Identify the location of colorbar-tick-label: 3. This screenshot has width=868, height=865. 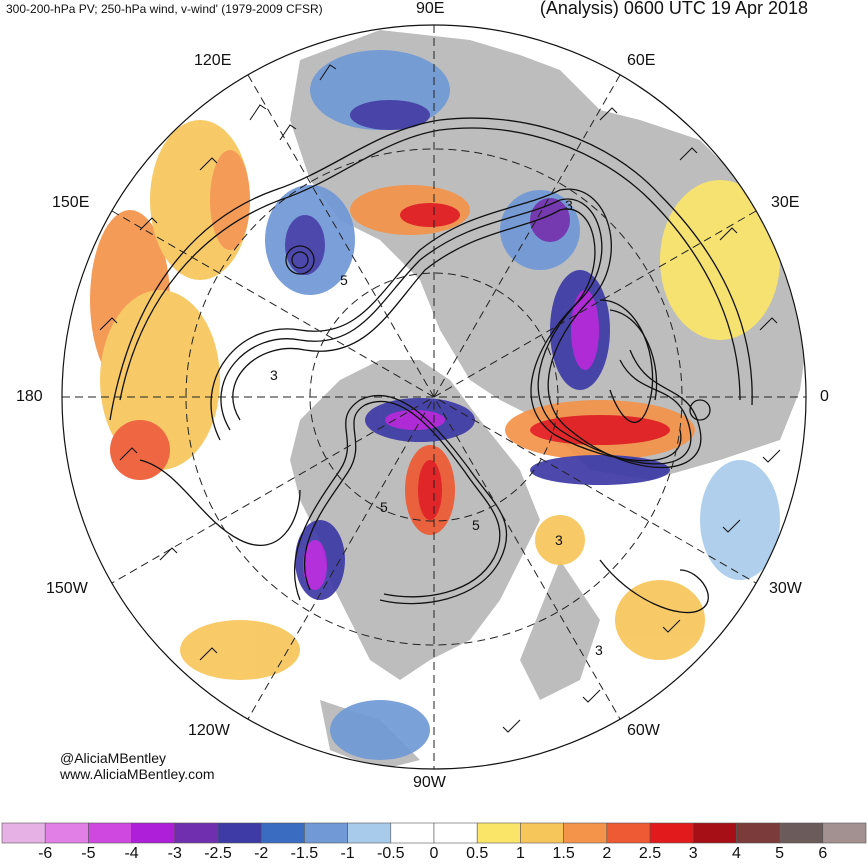
(693, 853).